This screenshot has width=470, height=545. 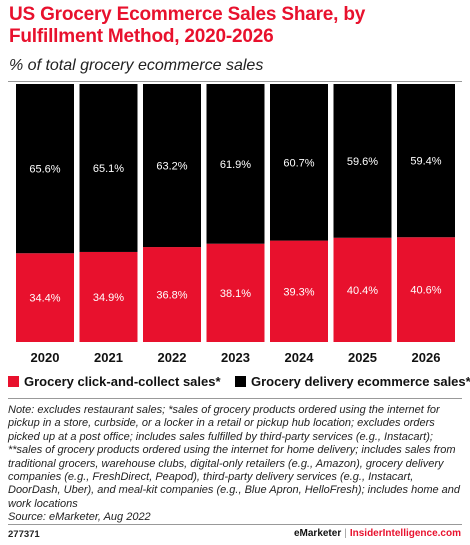 I want to click on bar-segment-delivery-2026, so click(x=426, y=161).